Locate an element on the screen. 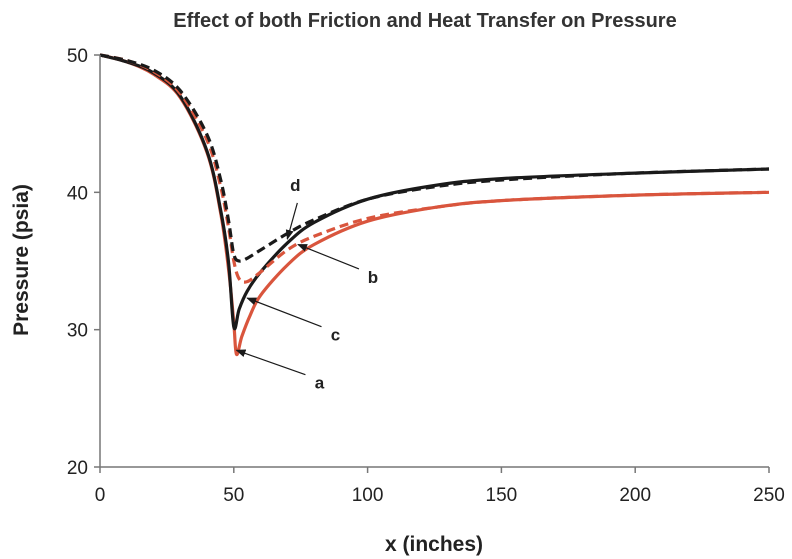 The height and width of the screenshot is (559, 792). annotation-arrow-c is located at coordinates (284, 312).